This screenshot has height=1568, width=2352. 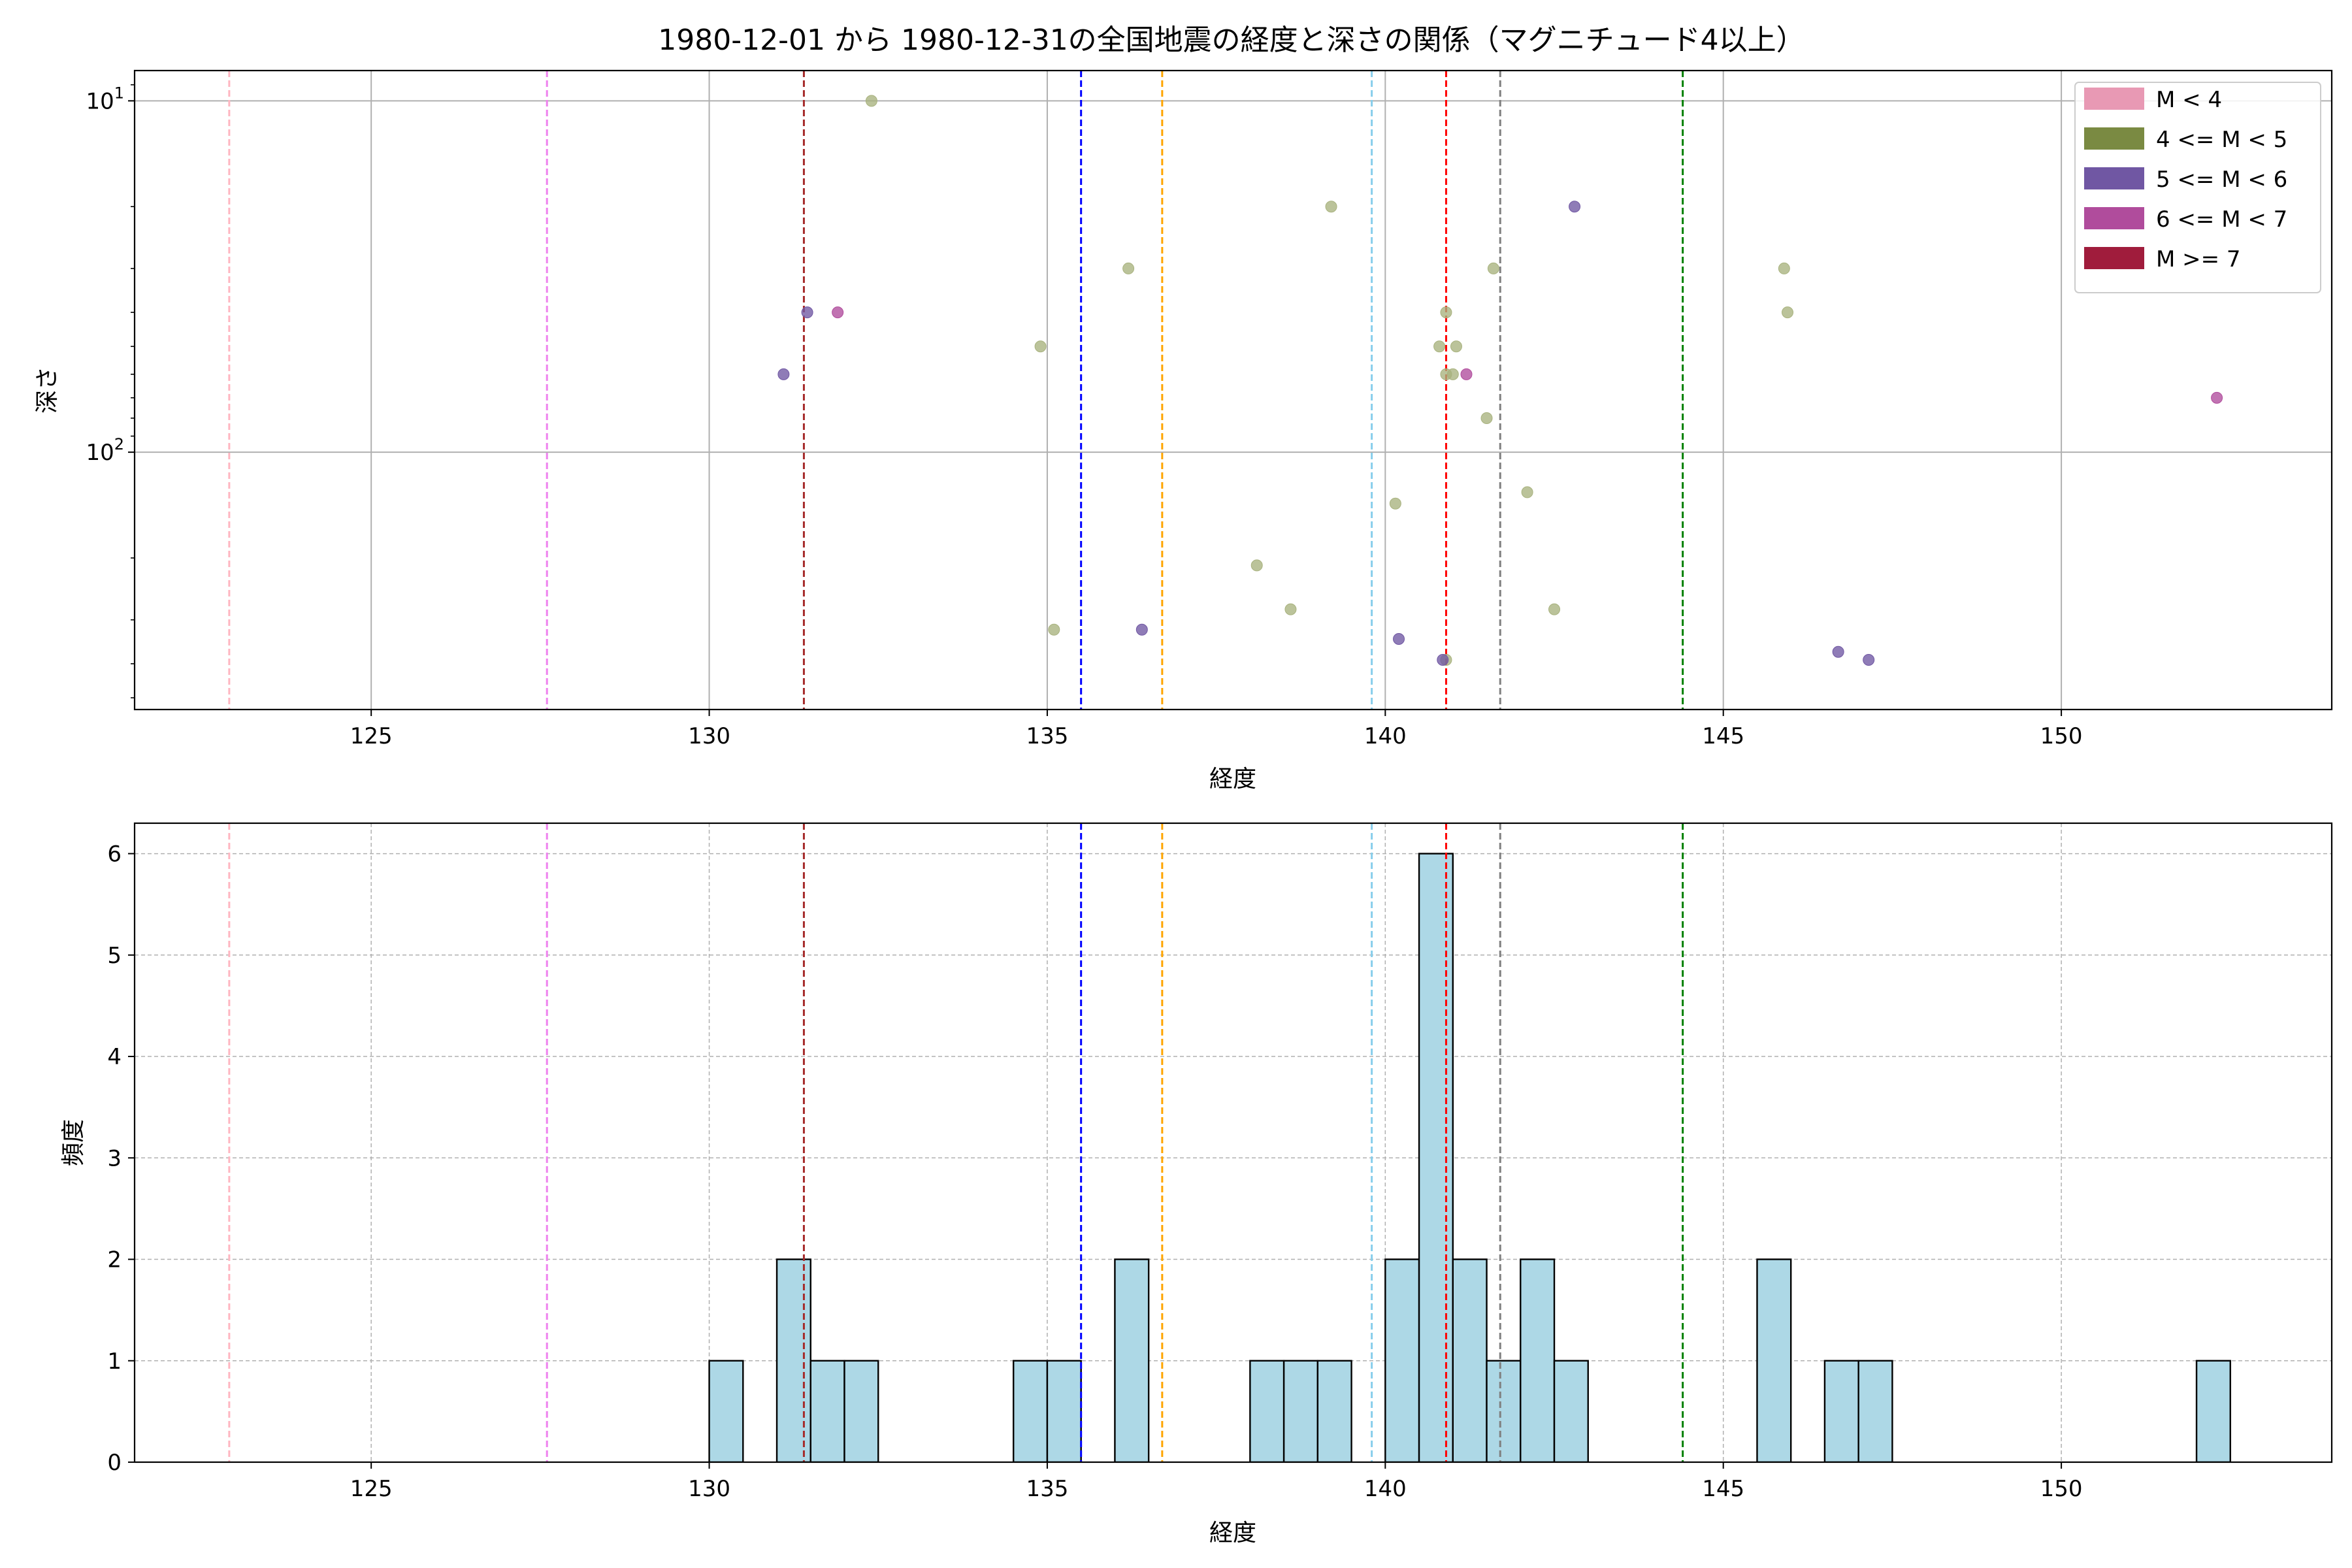 I want to click on scatter-x-tick-label: 150, so click(x=2061, y=736).